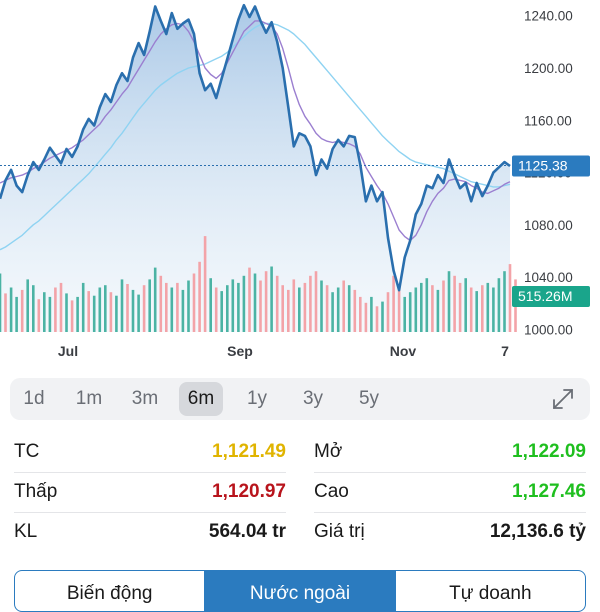 The image size is (600, 612). I want to click on range-6m-button: 6m, so click(201, 399).